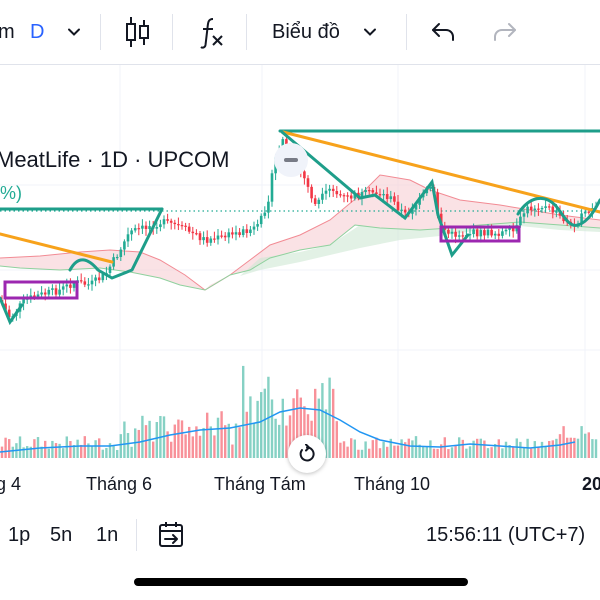 The height and width of the screenshot is (600, 600). I want to click on range-box-right, so click(480, 234).